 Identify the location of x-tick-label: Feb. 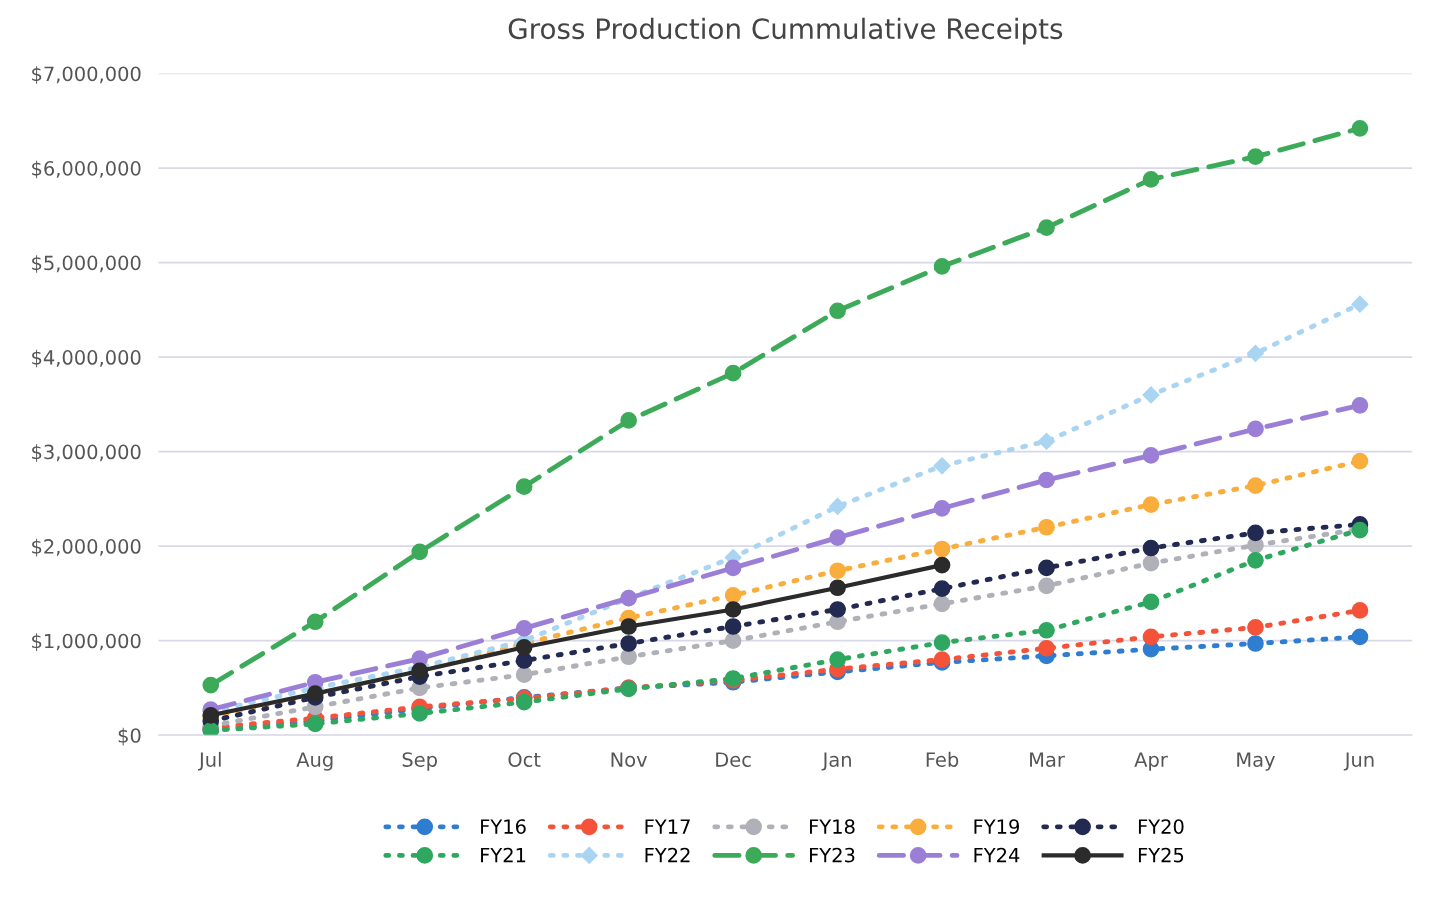
(942, 759).